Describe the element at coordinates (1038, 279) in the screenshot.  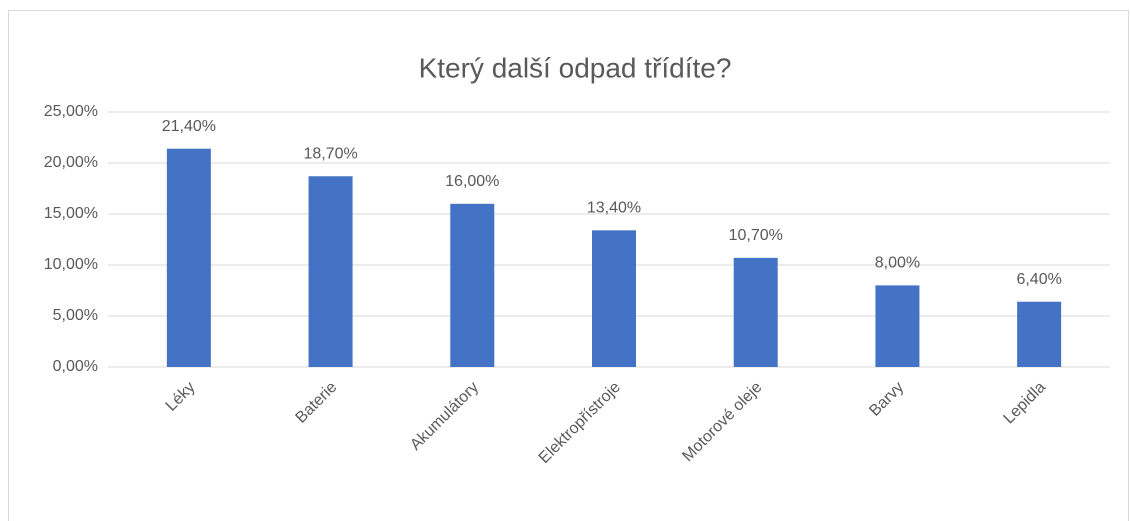
I see `value-label: 6,40%` at that location.